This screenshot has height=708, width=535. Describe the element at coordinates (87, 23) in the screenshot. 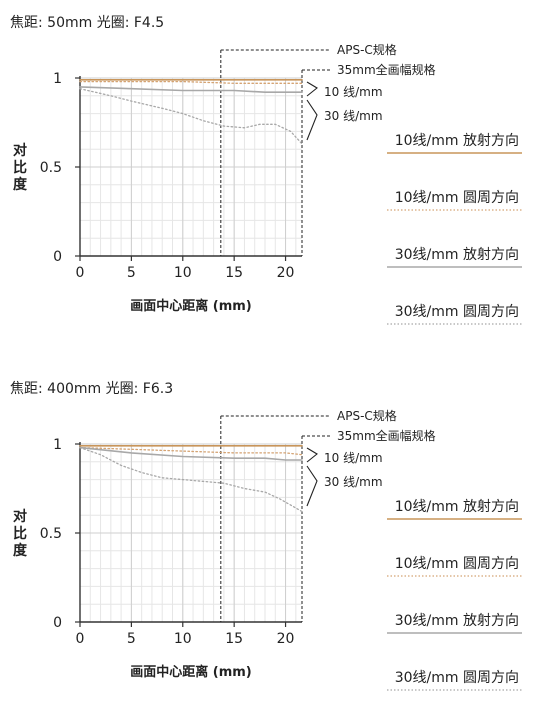

I see `chart-title: 焦距: 50mm 光圈: F4.5` at that location.